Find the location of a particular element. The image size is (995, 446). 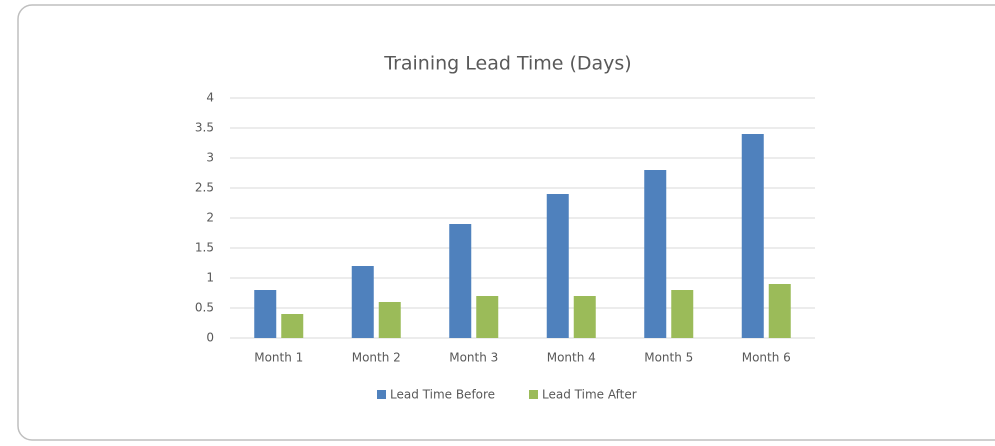

x-tick-label: Month 1 is located at coordinates (278, 358).